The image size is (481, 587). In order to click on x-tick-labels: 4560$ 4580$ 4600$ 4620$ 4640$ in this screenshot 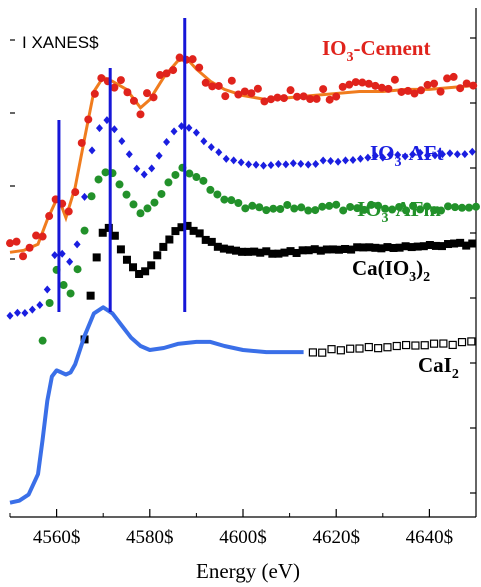, I will do `click(243, 537)`.